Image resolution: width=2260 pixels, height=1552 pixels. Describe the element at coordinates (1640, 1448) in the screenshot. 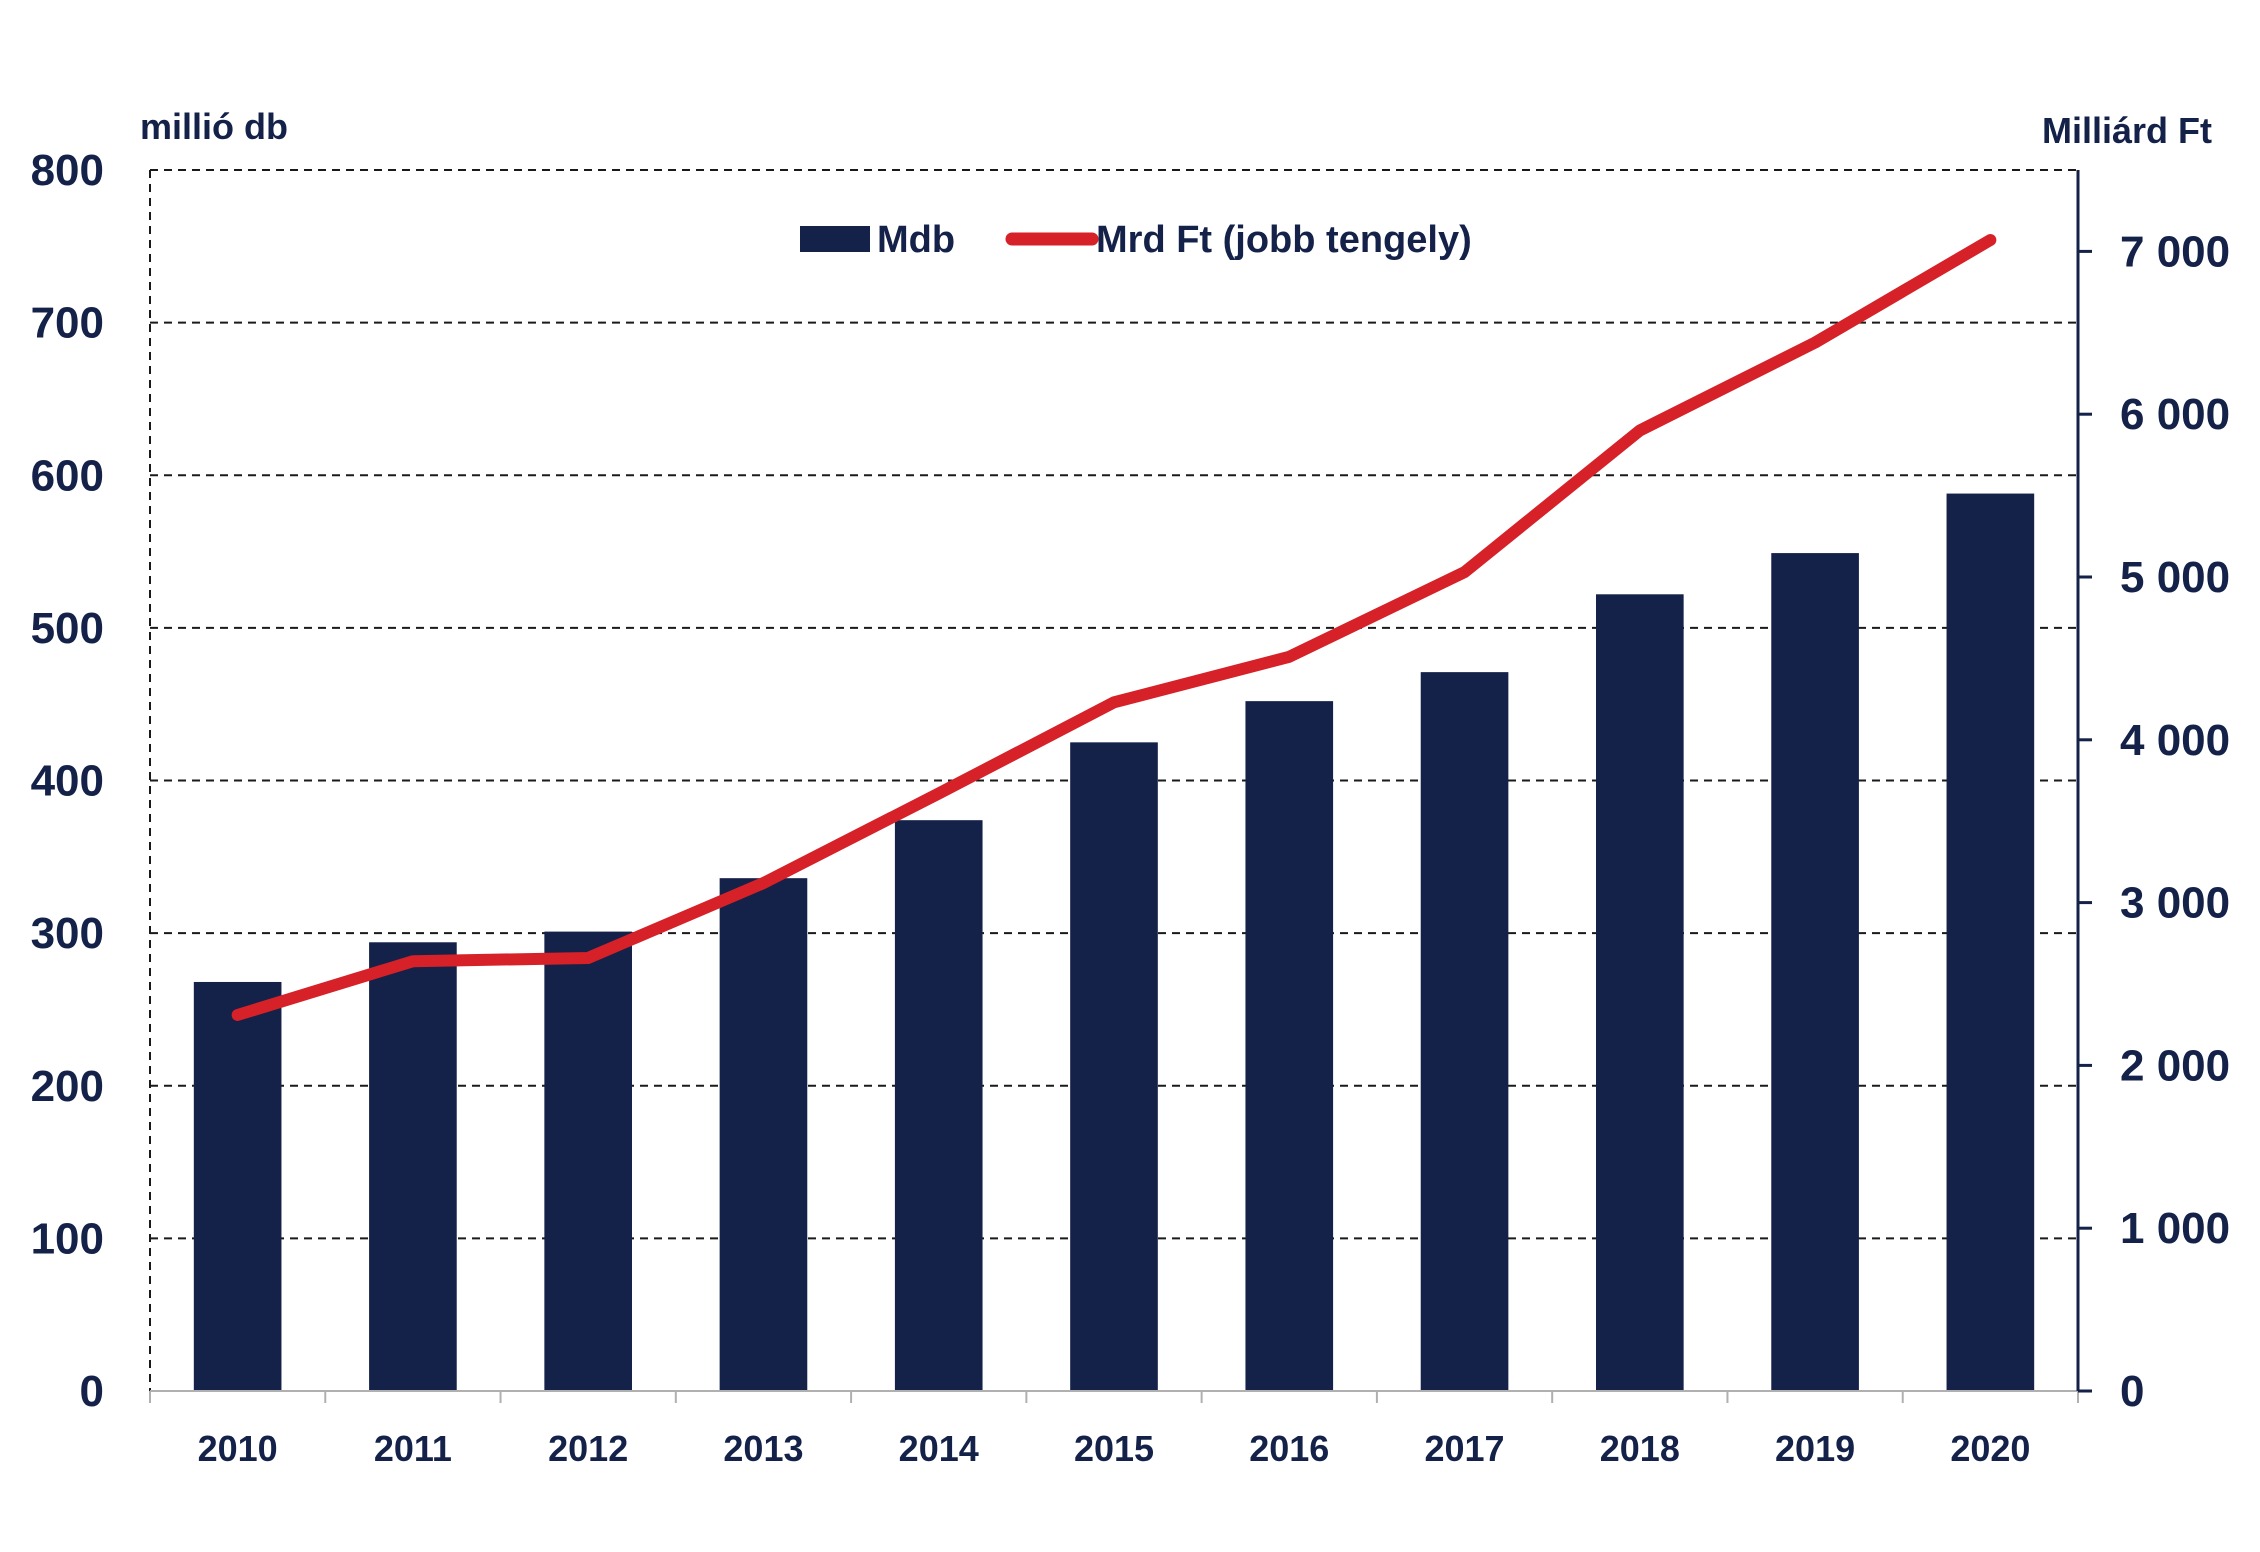

I see `x-axis-tick-label: 2018` at that location.